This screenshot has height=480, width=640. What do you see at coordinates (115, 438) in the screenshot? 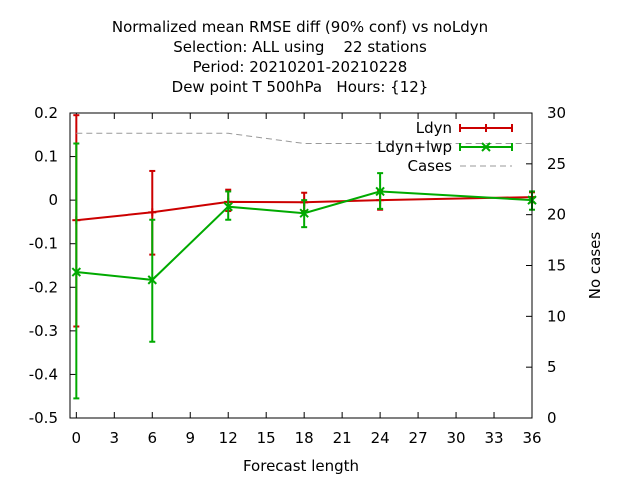
I see `x-tick-label: 3` at bounding box center [115, 438].